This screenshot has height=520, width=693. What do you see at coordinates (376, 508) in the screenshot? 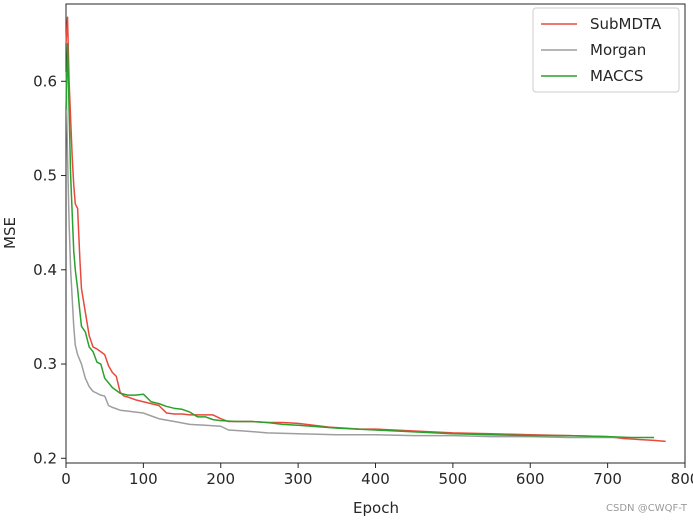
I see `x-axis-label: Epoch` at bounding box center [376, 508].